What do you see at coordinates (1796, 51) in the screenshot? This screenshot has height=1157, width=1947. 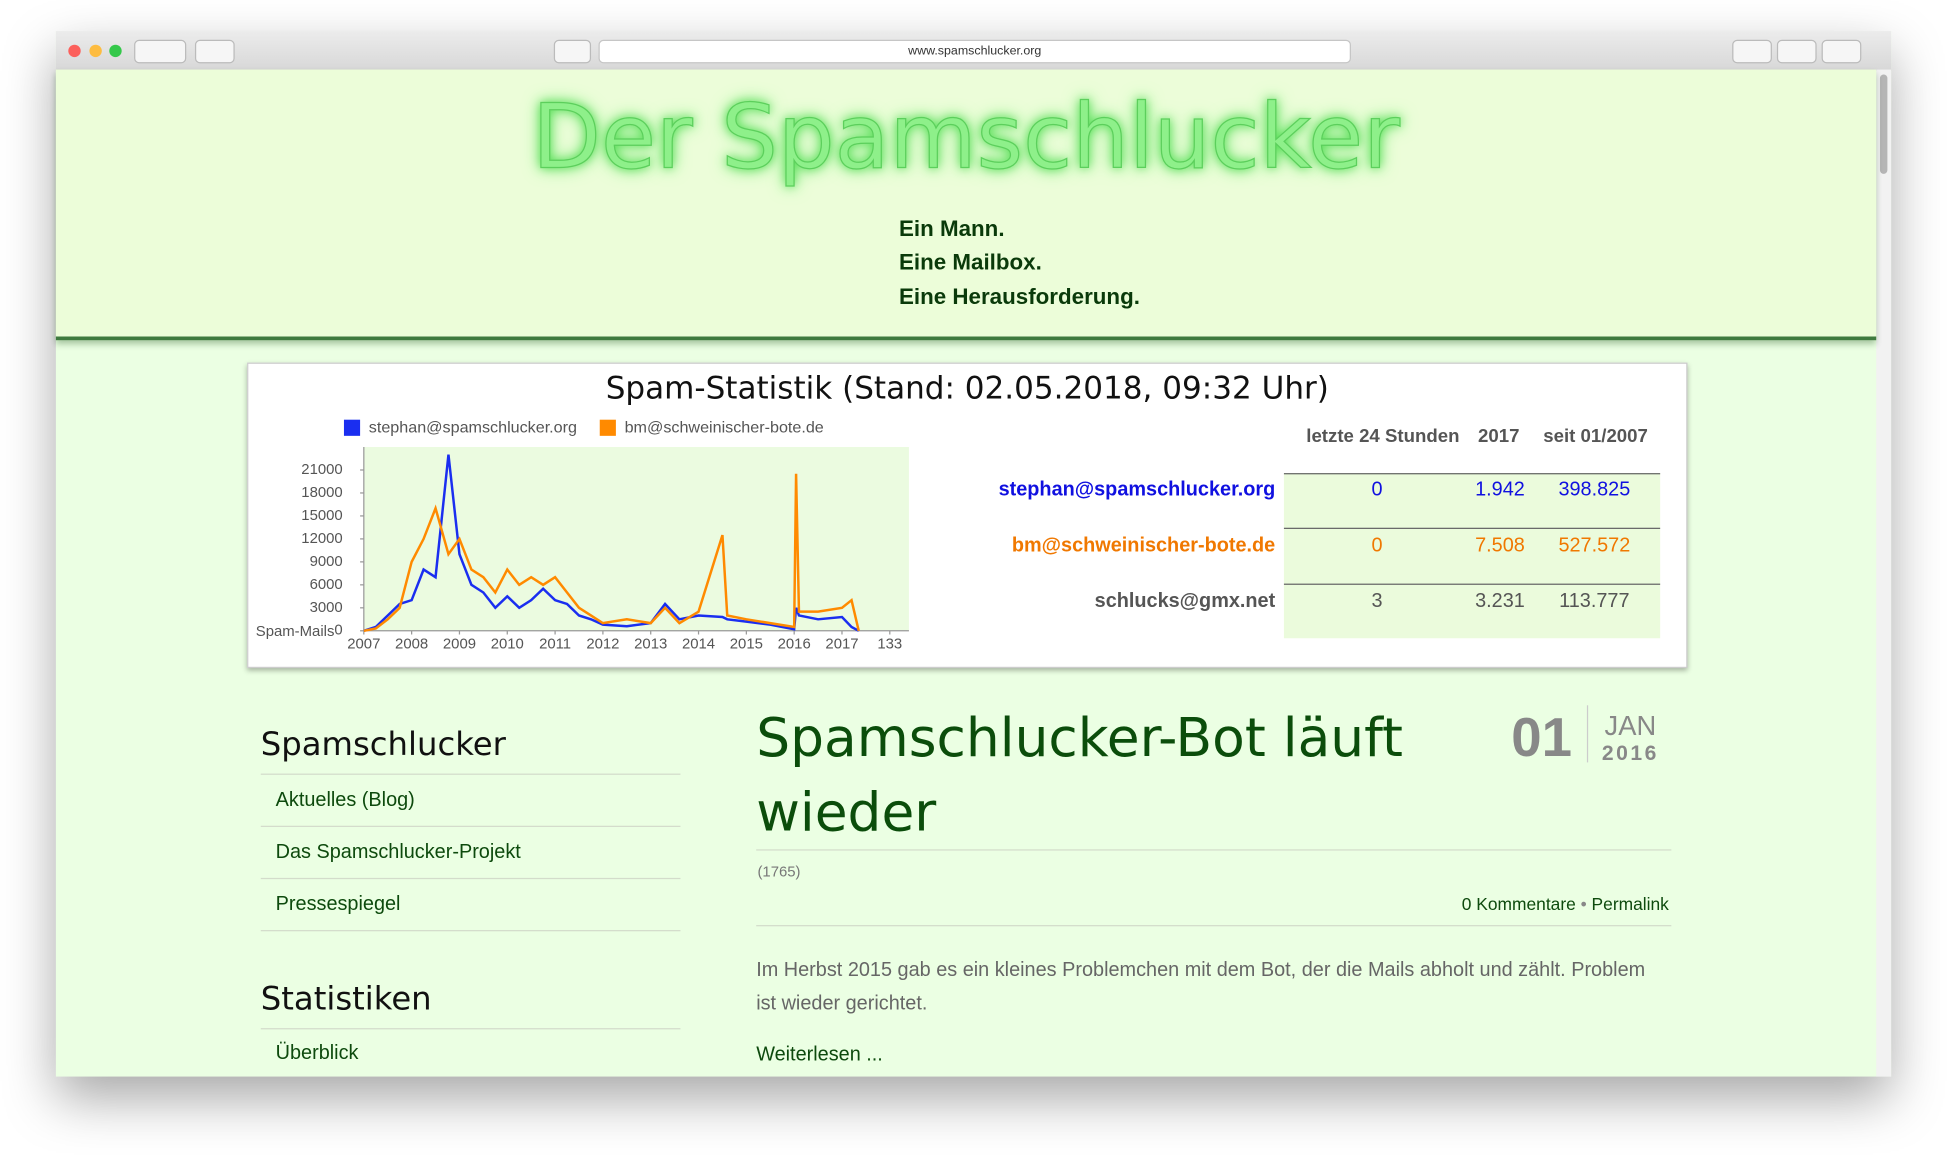 I see `share-button` at bounding box center [1796, 51].